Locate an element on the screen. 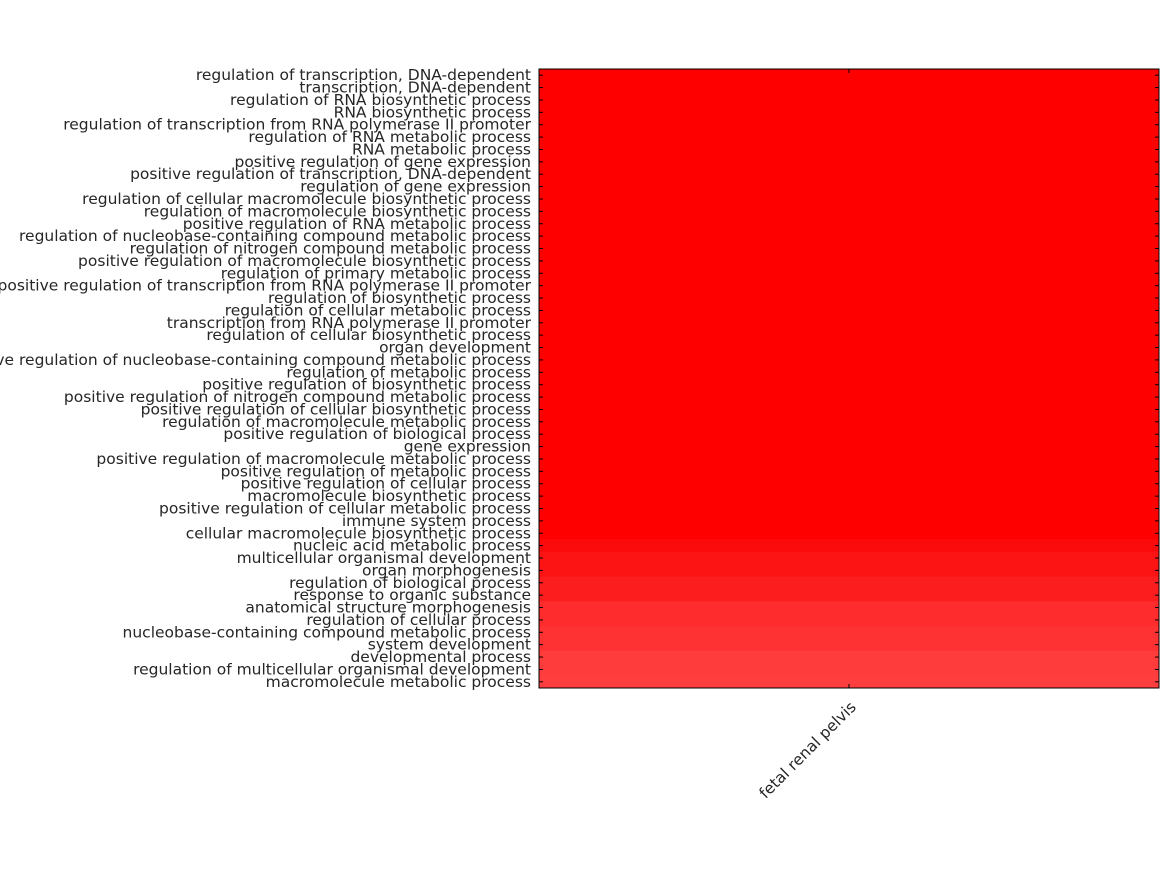 Image resolution: width=1167 pixels, height=875 pixels. y-tick-label: transcription, DNA-dependent is located at coordinates (415, 88).